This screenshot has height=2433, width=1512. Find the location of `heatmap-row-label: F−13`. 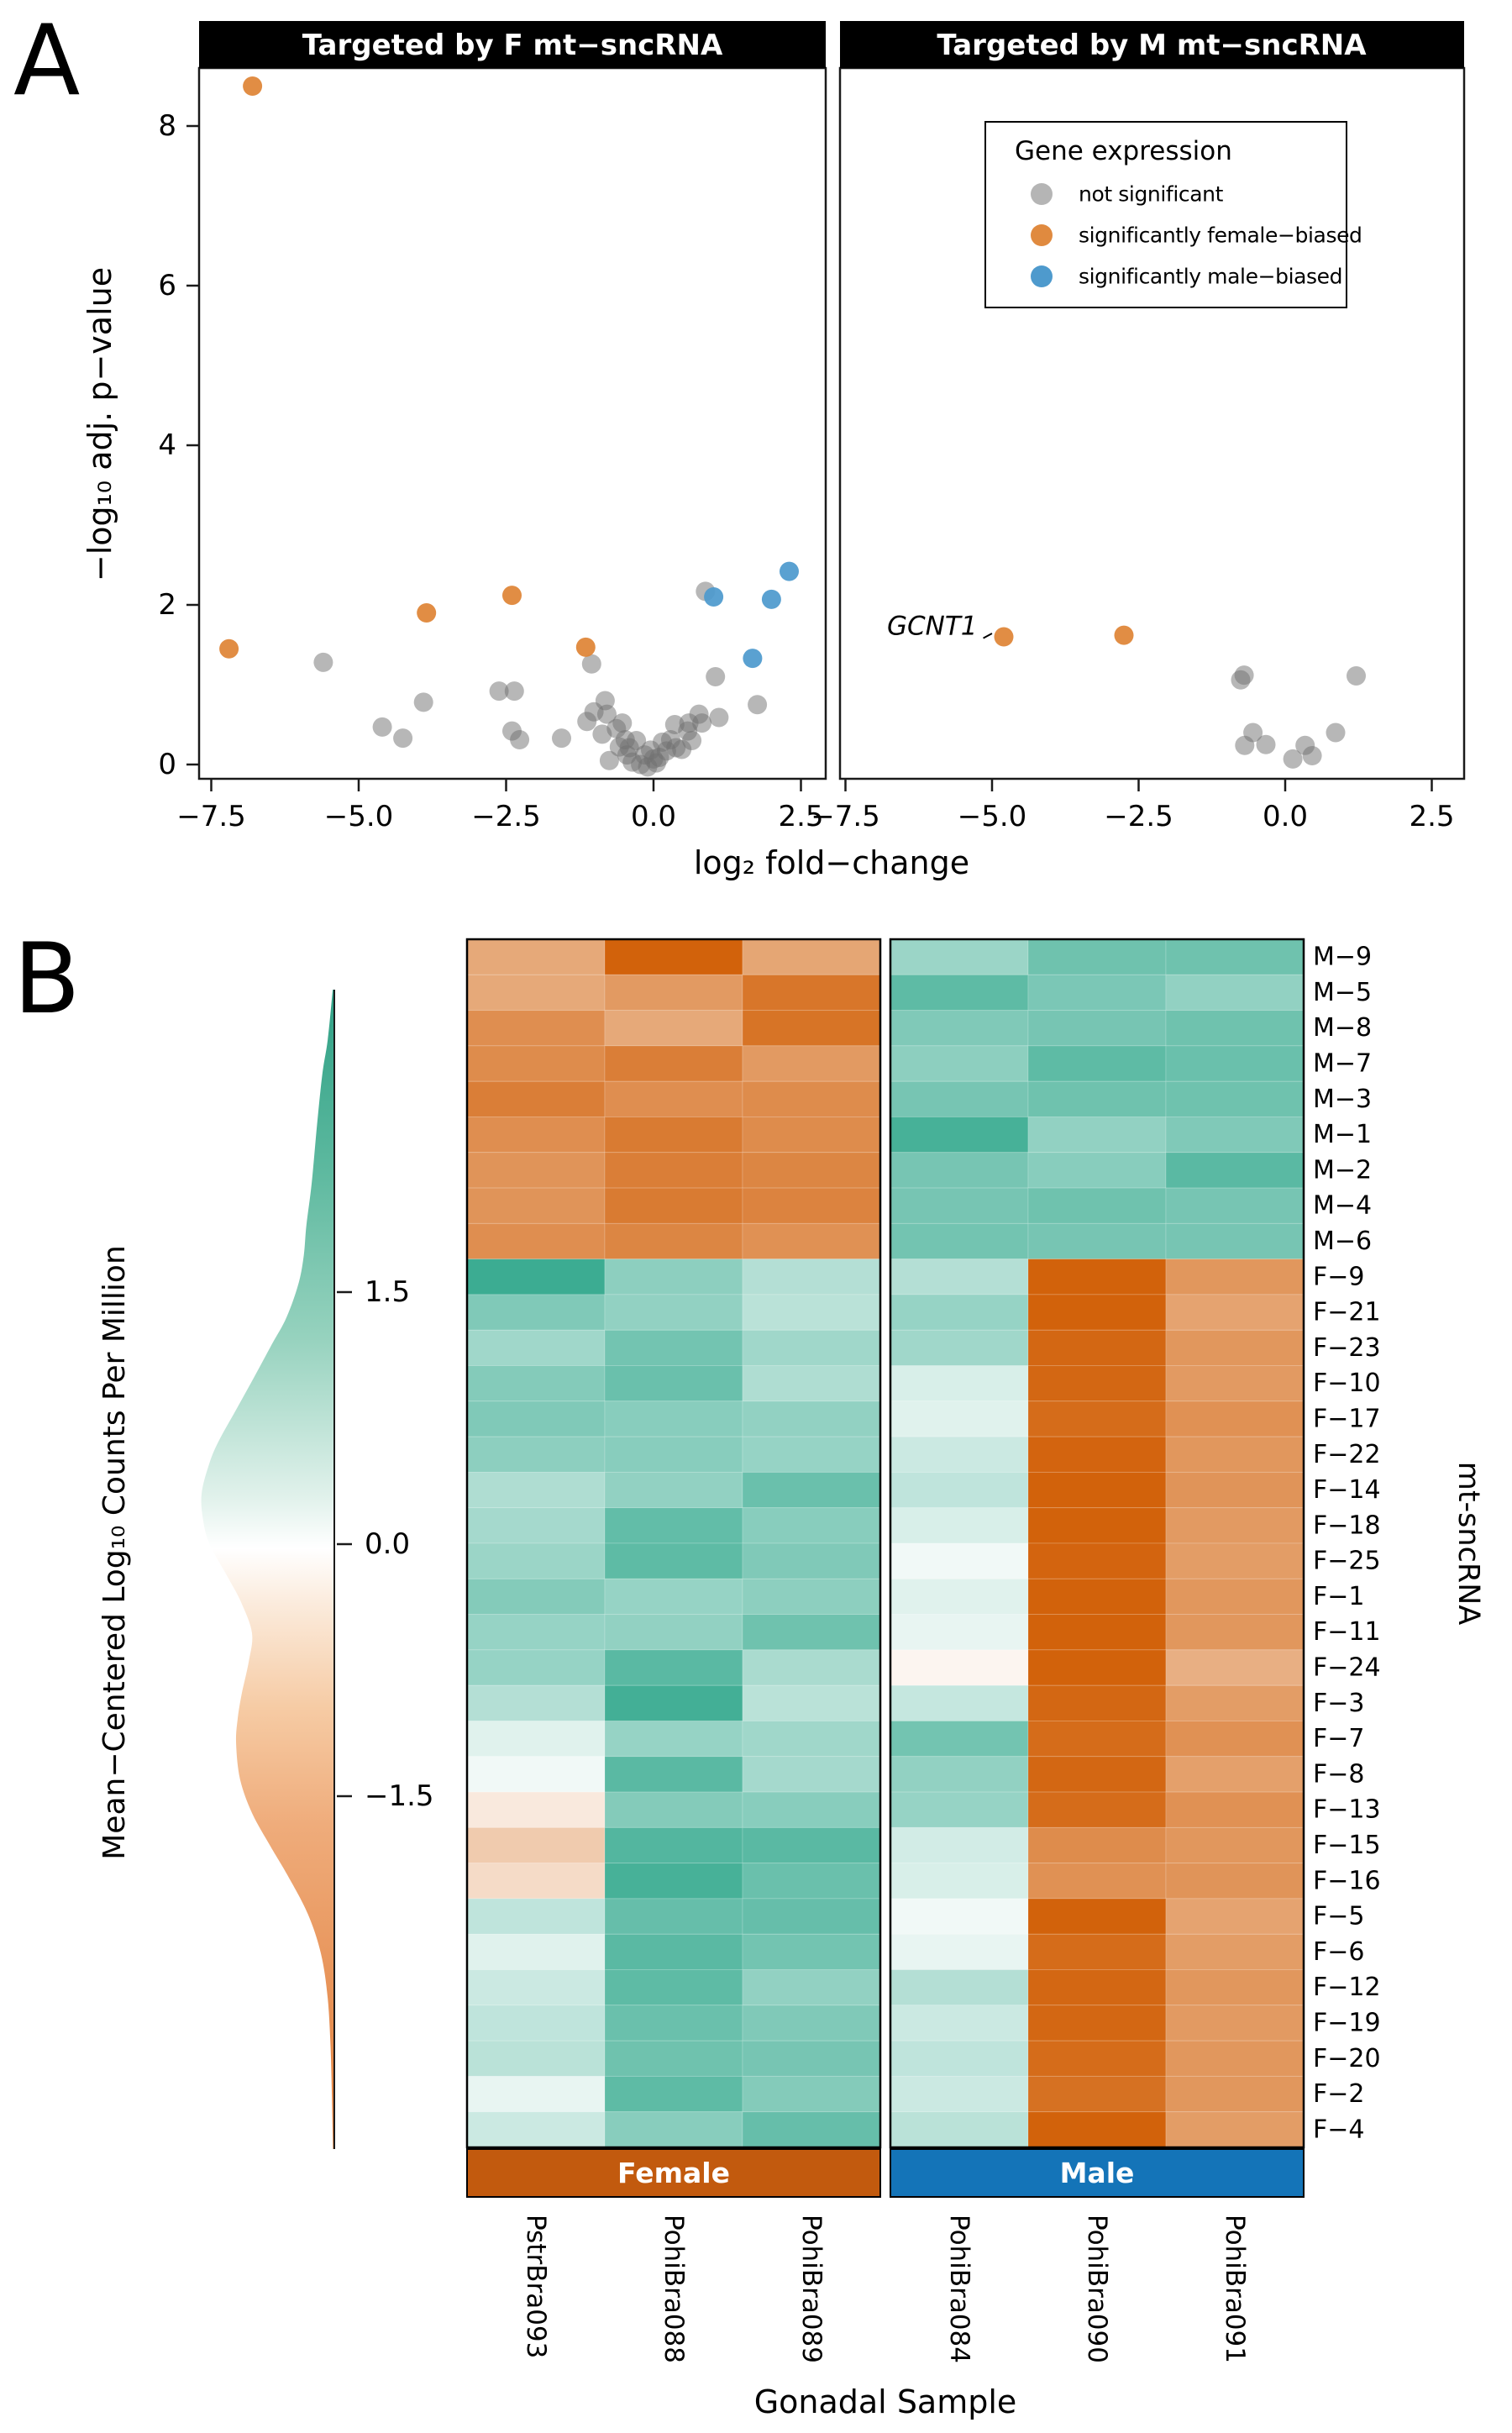

heatmap-row-label: F−13 is located at coordinates (1347, 1810).